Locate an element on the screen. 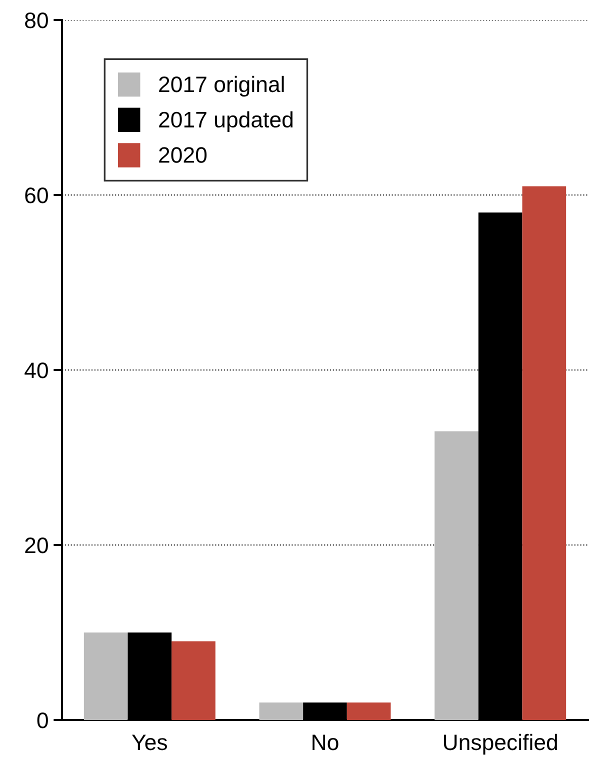 The image size is (599, 765). legend-label: 2017 original is located at coordinates (221, 86).